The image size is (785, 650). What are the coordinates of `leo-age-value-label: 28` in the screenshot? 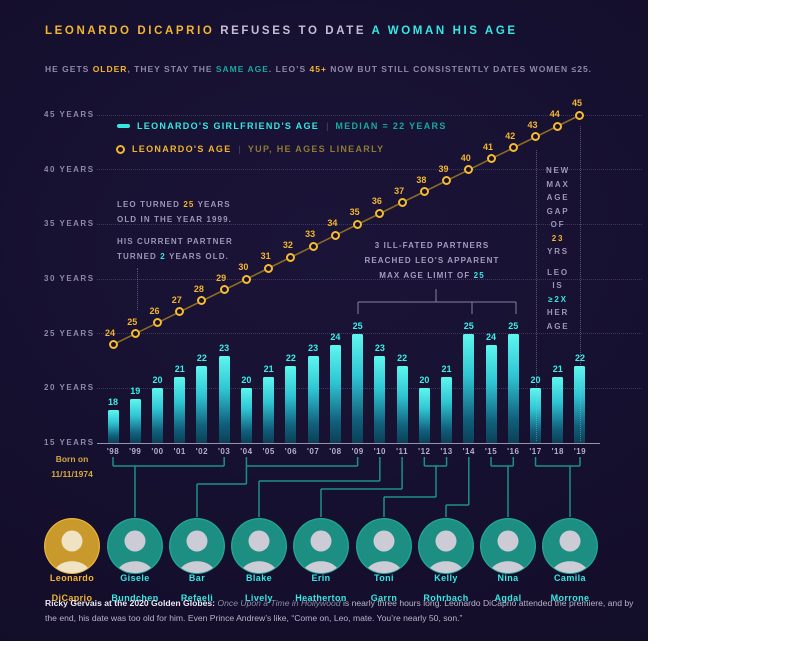 It's located at (198, 288).